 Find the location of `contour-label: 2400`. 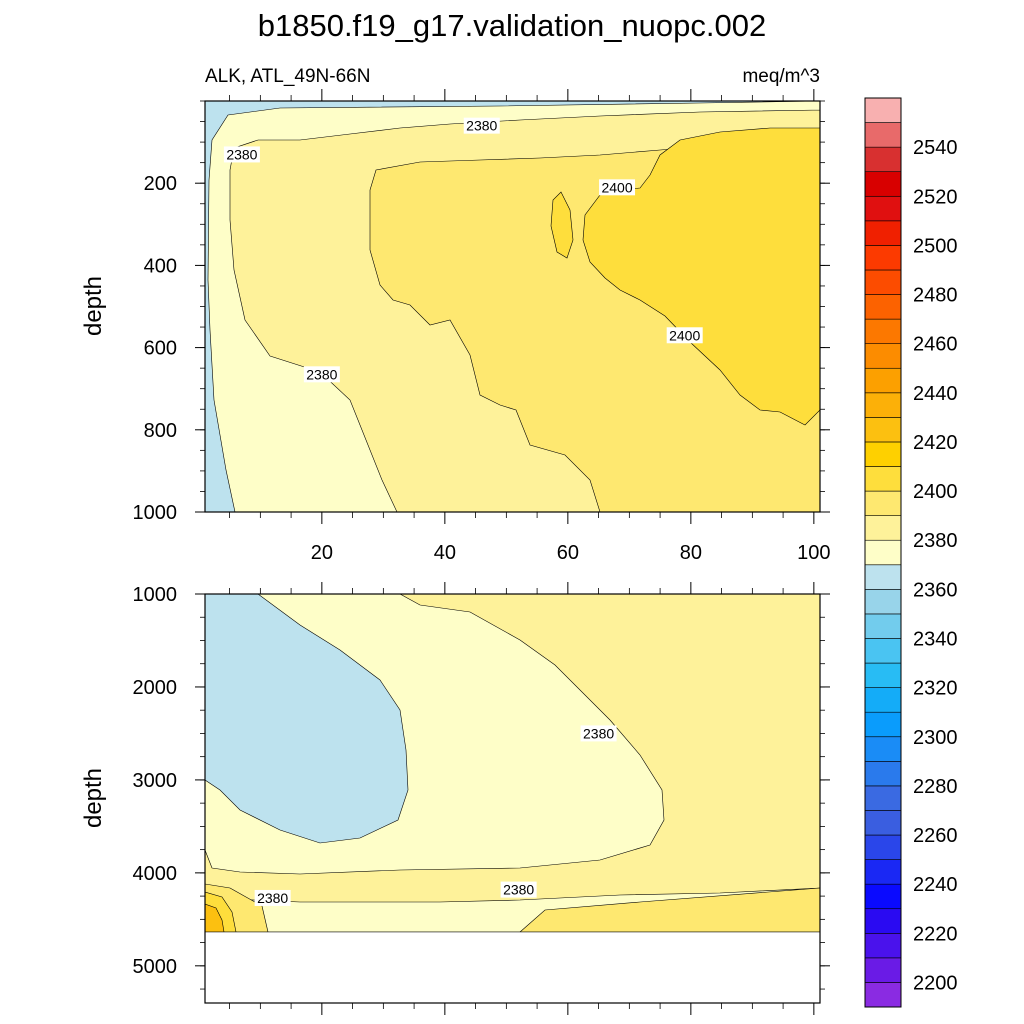

contour-label: 2400 is located at coordinates (616, 187).